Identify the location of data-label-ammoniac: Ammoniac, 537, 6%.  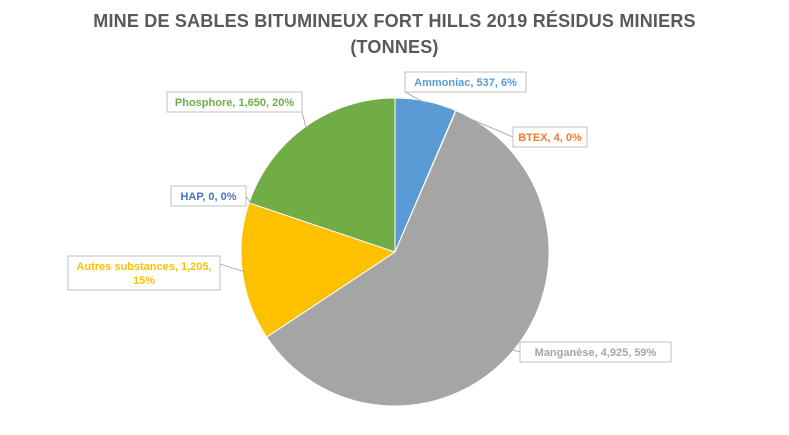
(465, 83).